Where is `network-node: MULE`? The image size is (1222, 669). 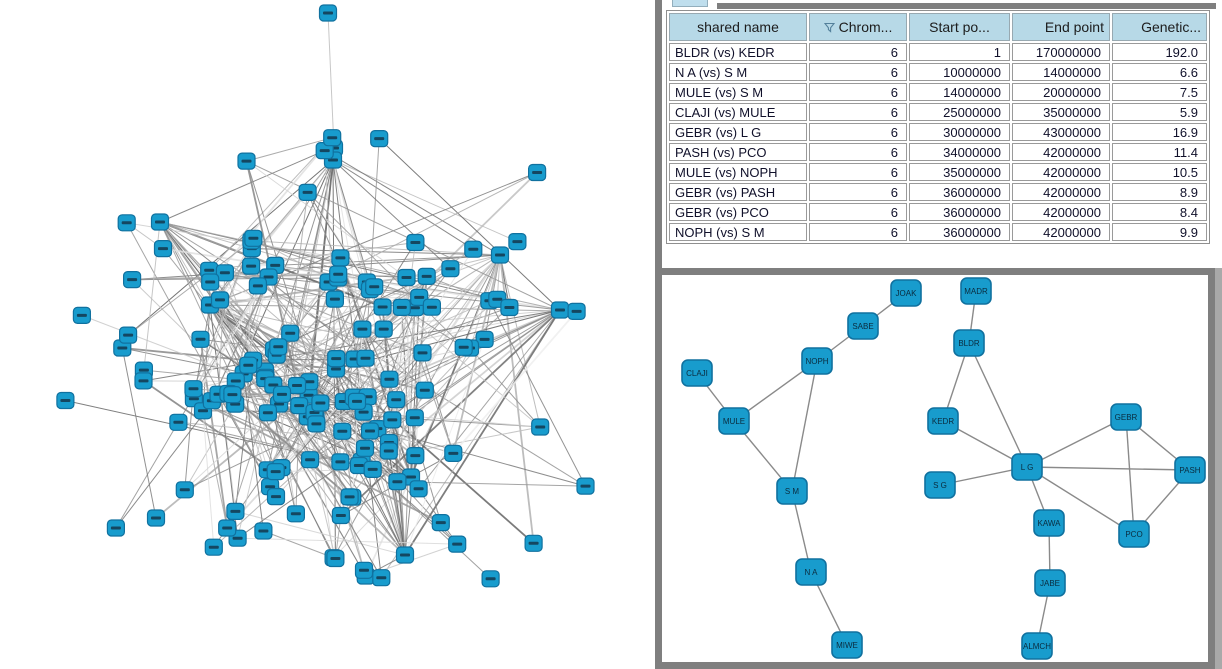 network-node: MULE is located at coordinates (734, 421).